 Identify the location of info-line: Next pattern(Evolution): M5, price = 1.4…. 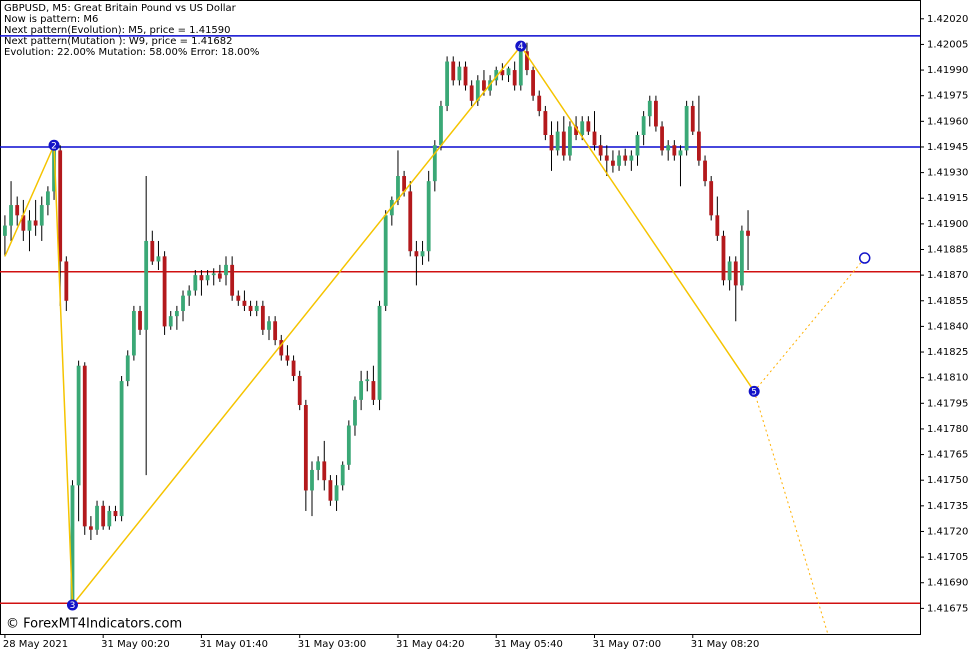
(117, 30).